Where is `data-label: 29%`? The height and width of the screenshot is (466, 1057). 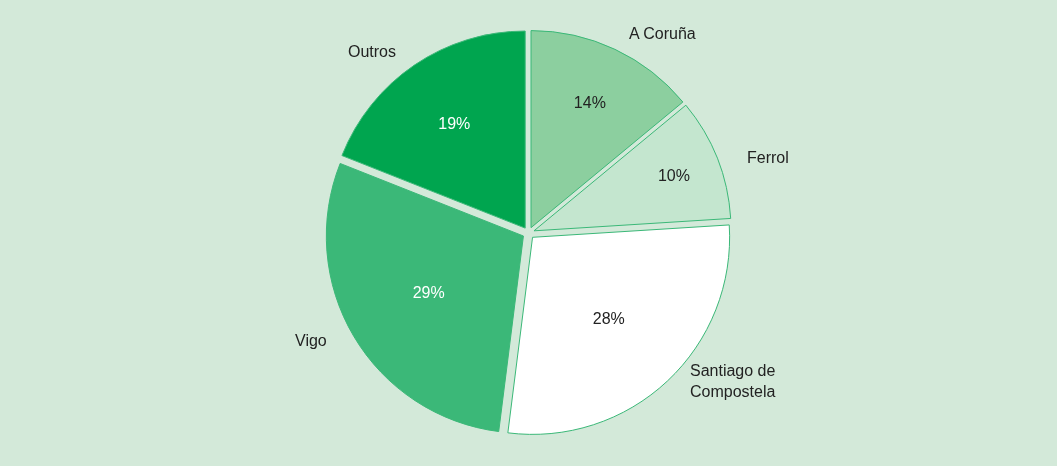 data-label: 29% is located at coordinates (428, 292).